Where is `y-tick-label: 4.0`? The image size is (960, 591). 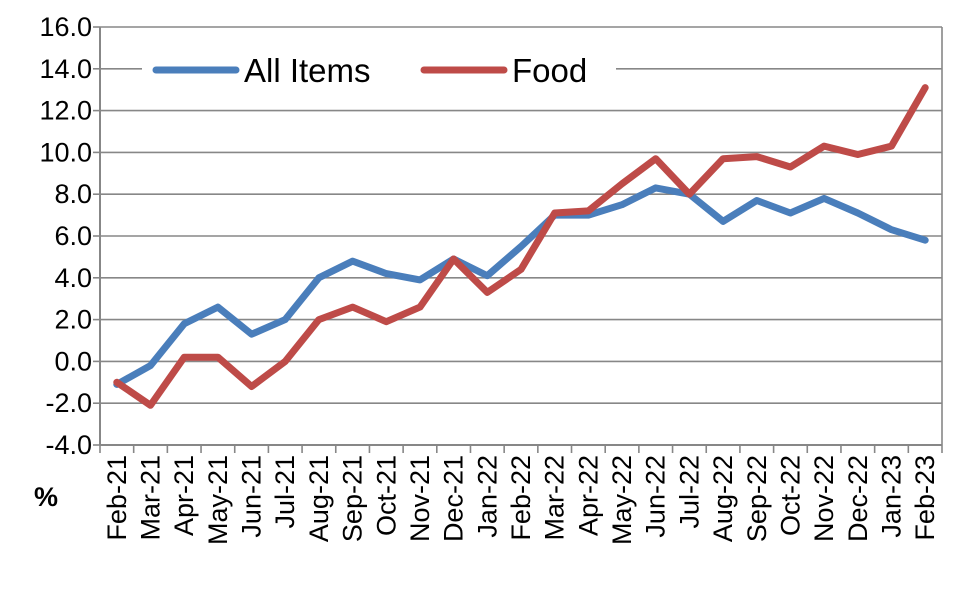
y-tick-label: 4.0 is located at coordinates (73, 278).